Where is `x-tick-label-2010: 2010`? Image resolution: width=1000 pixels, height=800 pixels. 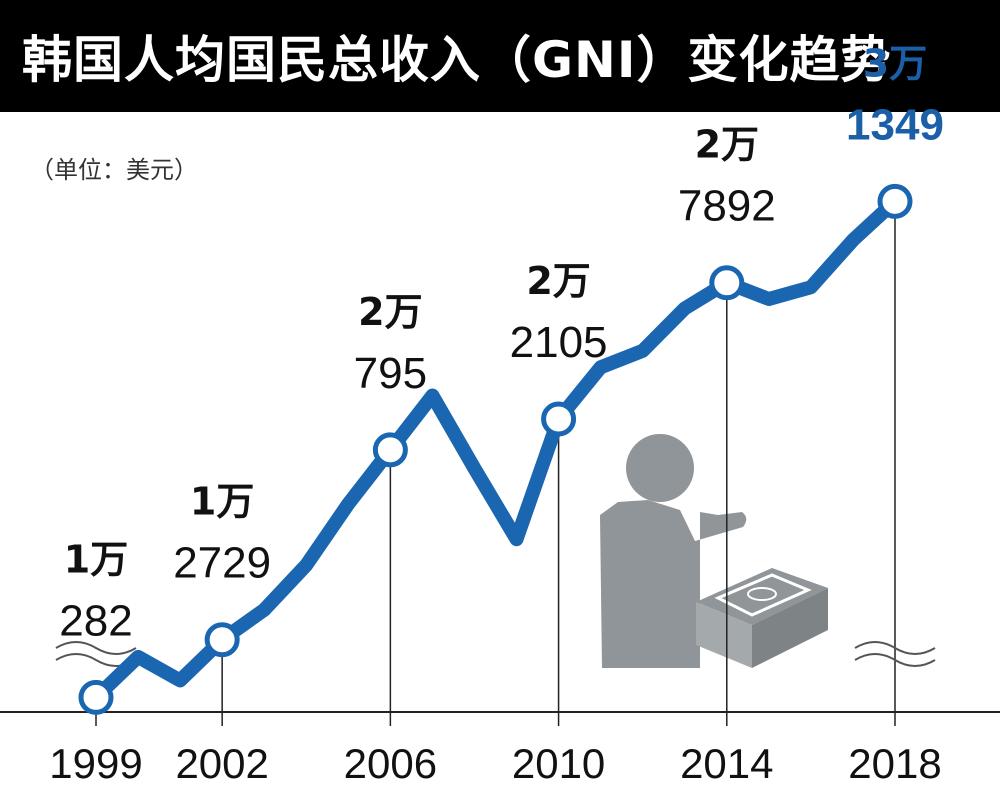 x-tick-label-2010: 2010 is located at coordinates (558, 763).